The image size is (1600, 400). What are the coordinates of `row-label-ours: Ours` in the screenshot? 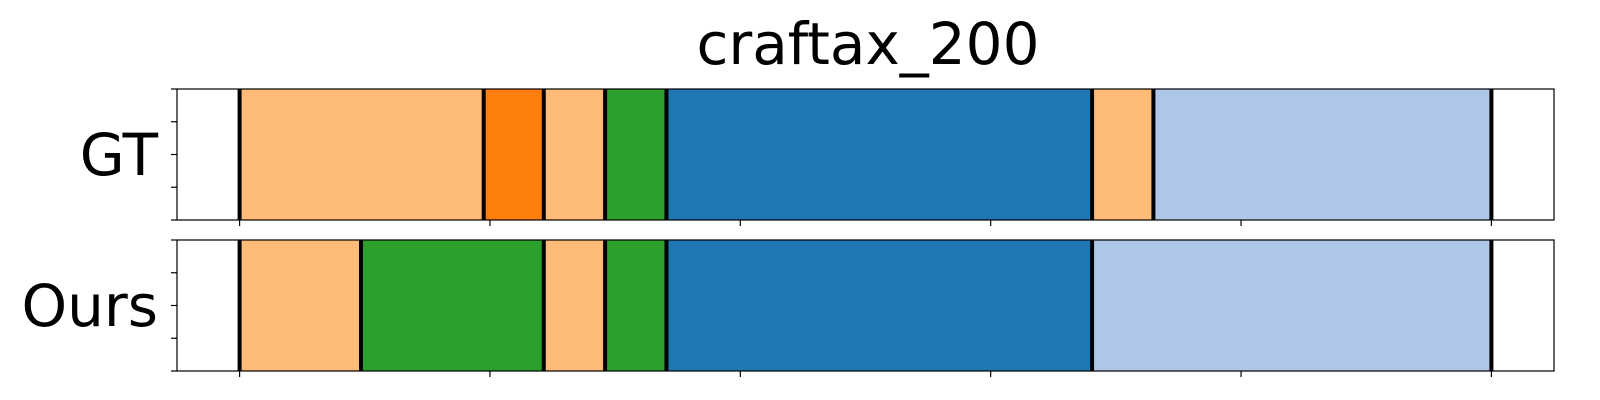 It's located at (90, 306).